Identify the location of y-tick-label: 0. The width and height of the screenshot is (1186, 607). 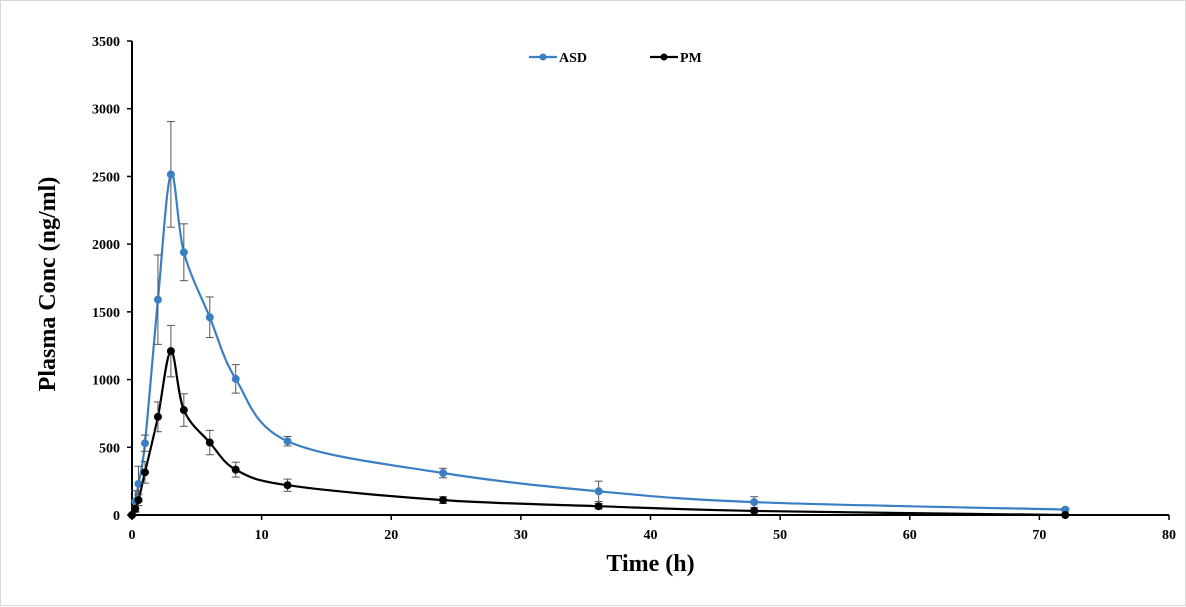
(116, 516).